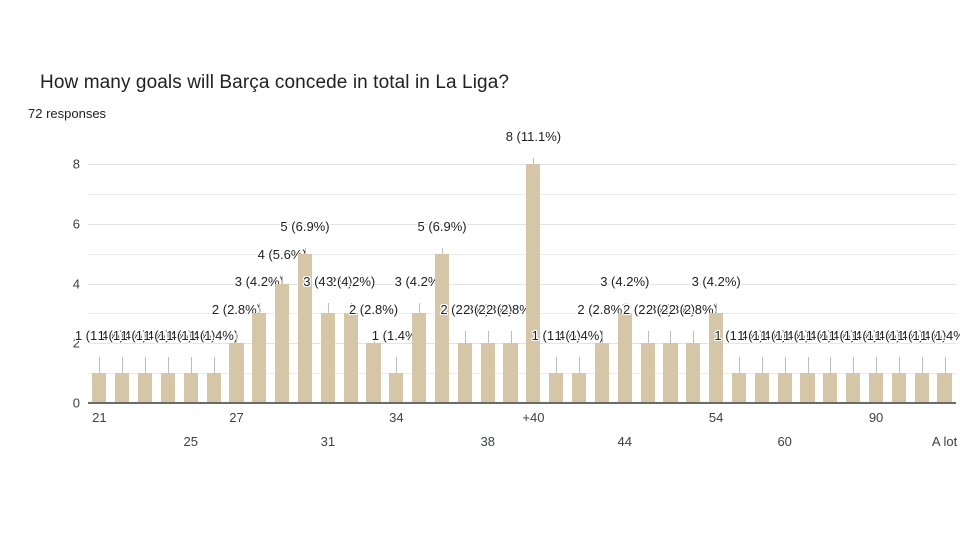  Describe the element at coordinates (396, 417) in the screenshot. I see `x-axis-tick-label: 34` at that location.